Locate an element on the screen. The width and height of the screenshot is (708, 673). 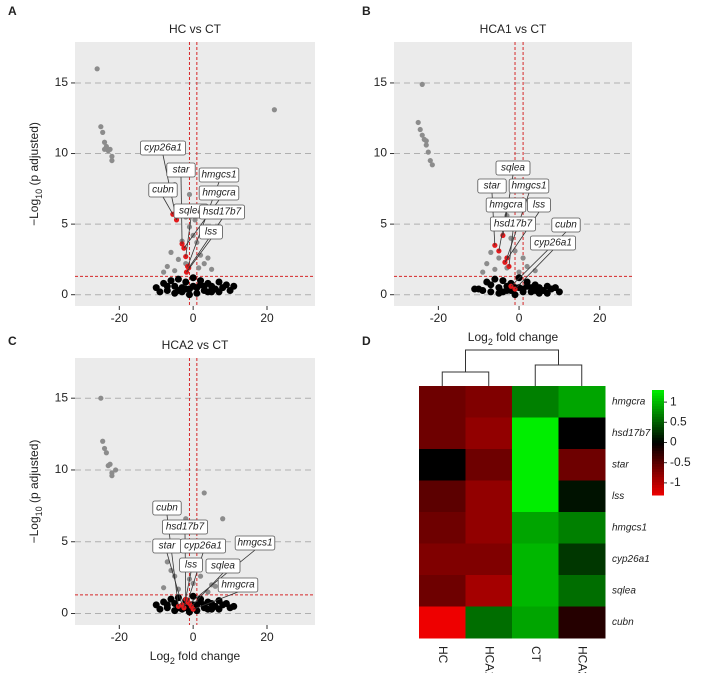
gene-label: hsd17b7 is located at coordinates (185, 527).